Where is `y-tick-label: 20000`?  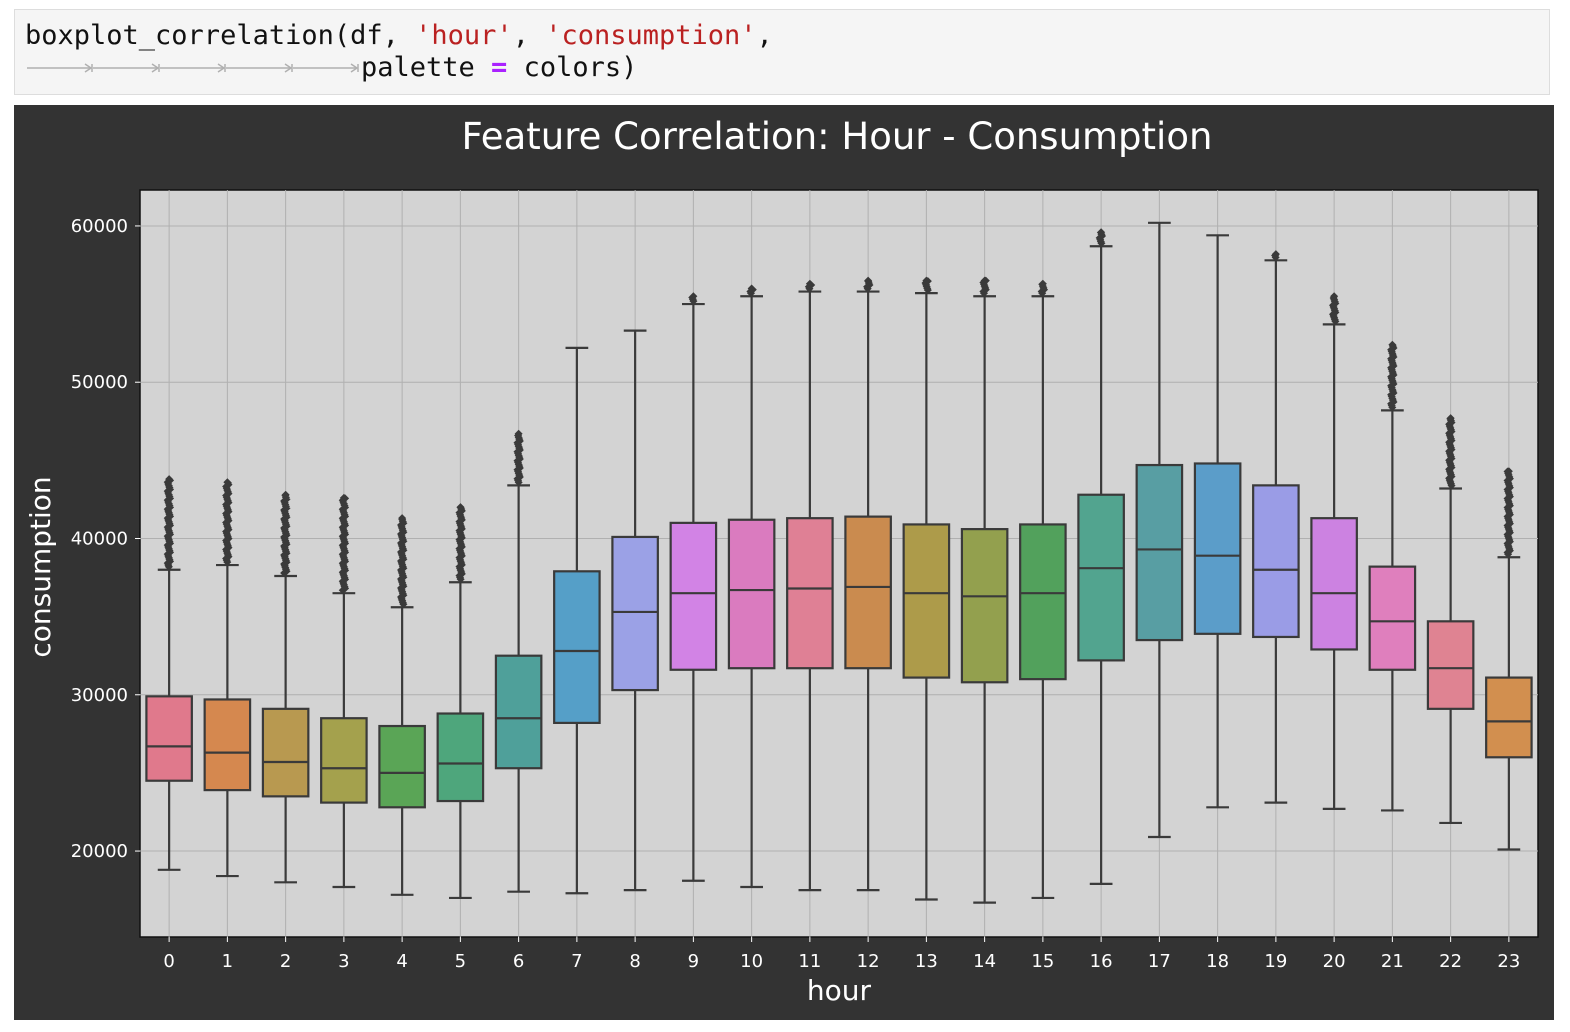
y-tick-label: 20000 is located at coordinates (99, 851).